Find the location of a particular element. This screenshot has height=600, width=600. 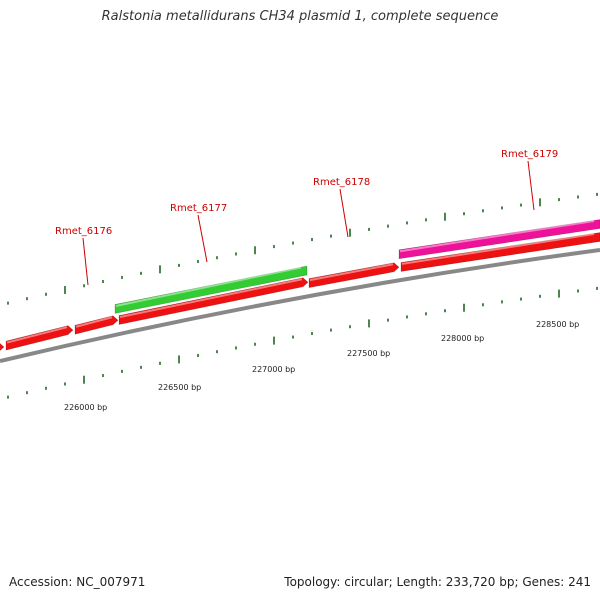

gene-rmet-6177-shine is located at coordinates (208, 286).